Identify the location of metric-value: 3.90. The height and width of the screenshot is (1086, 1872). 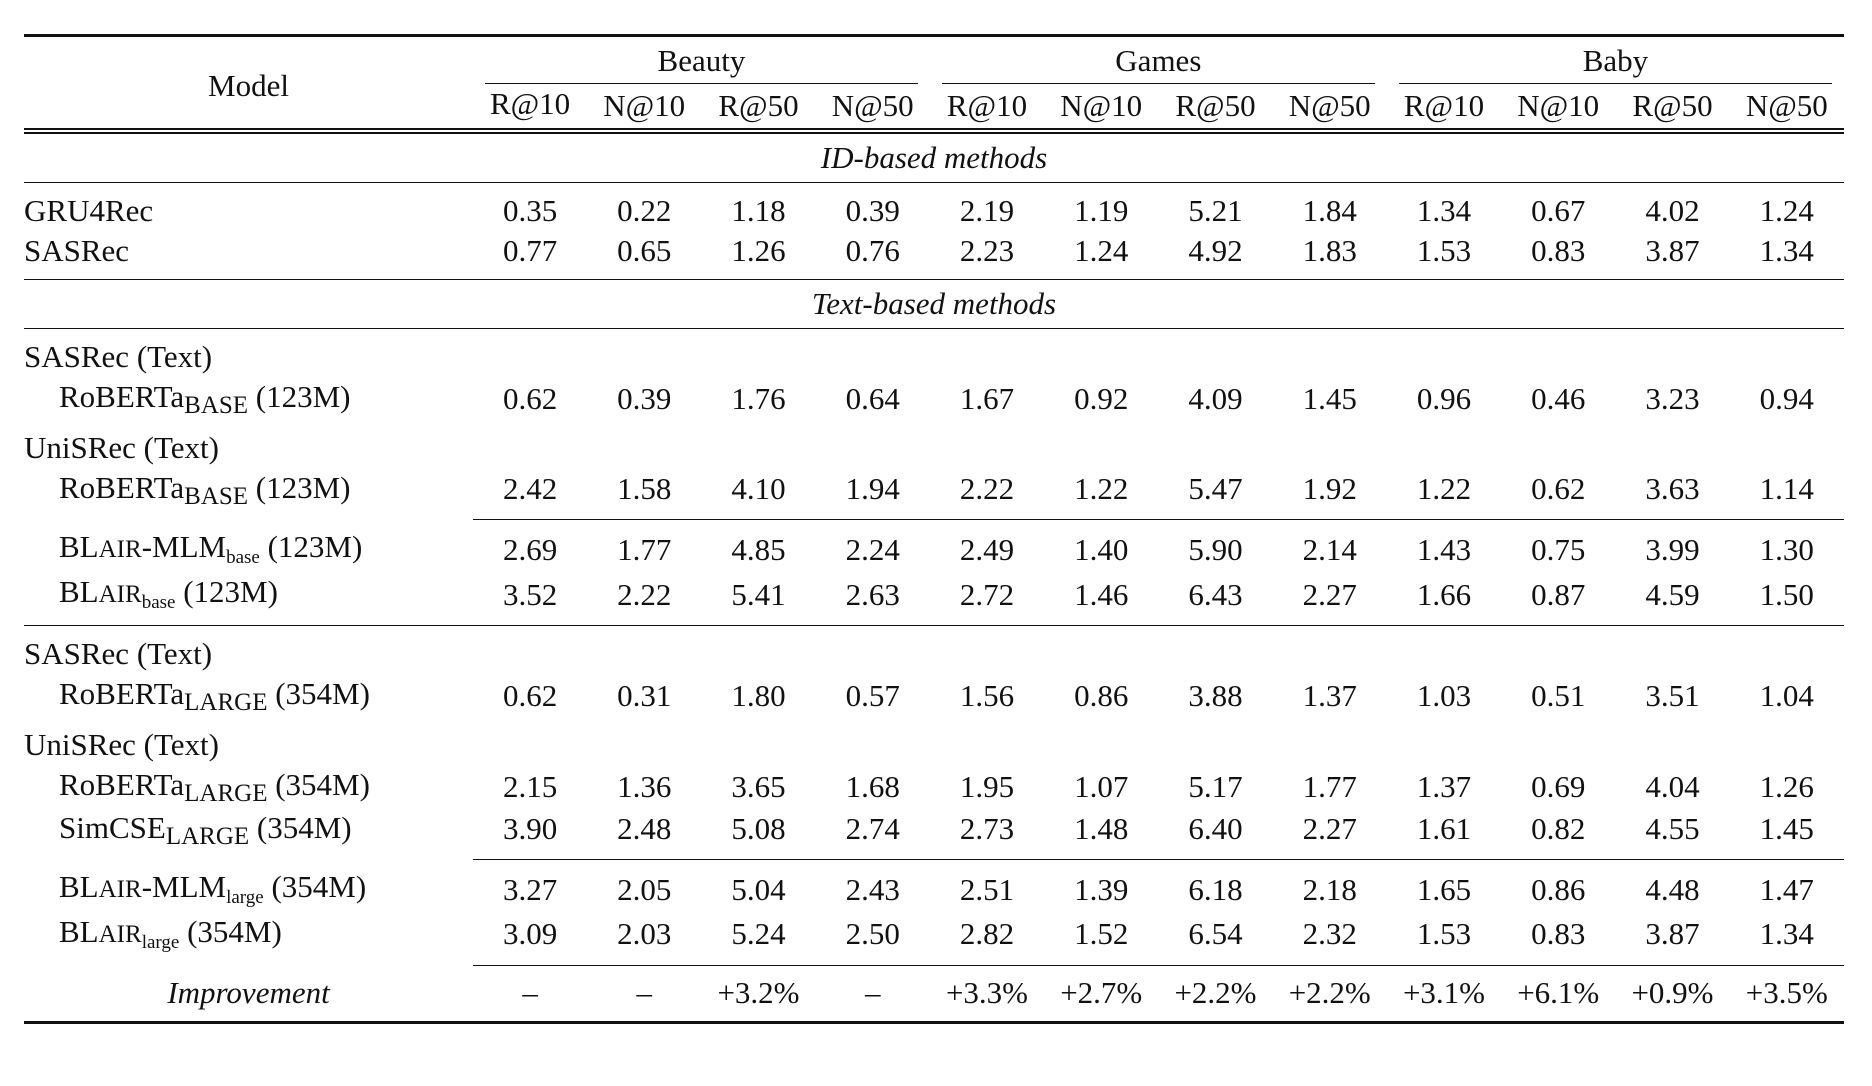
(530, 829).